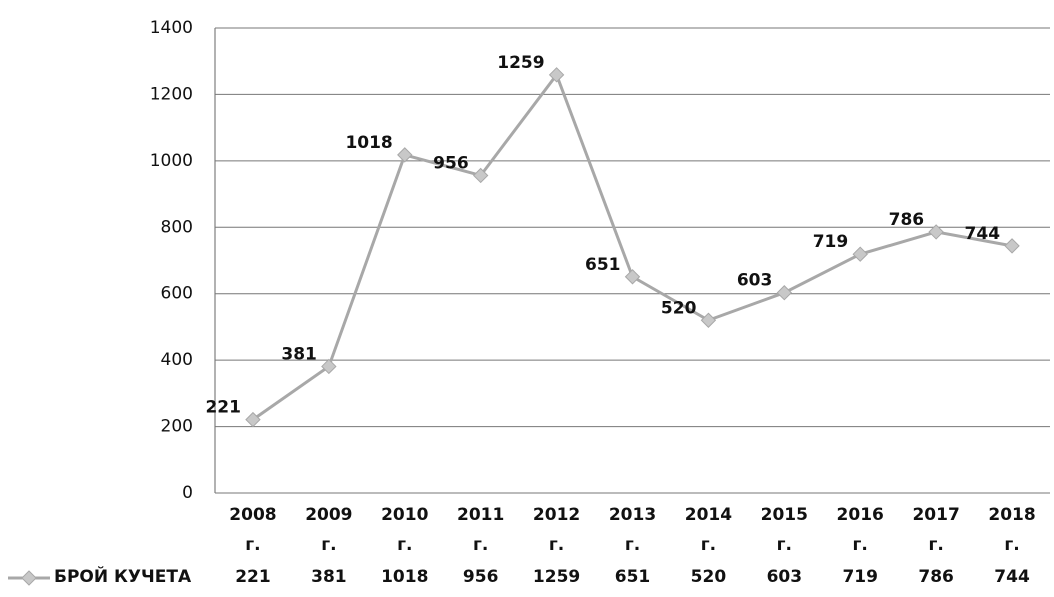 The image size is (1054, 597). What do you see at coordinates (405, 530) in the screenshot?
I see `x-tick-label: 2010 г.` at bounding box center [405, 530].